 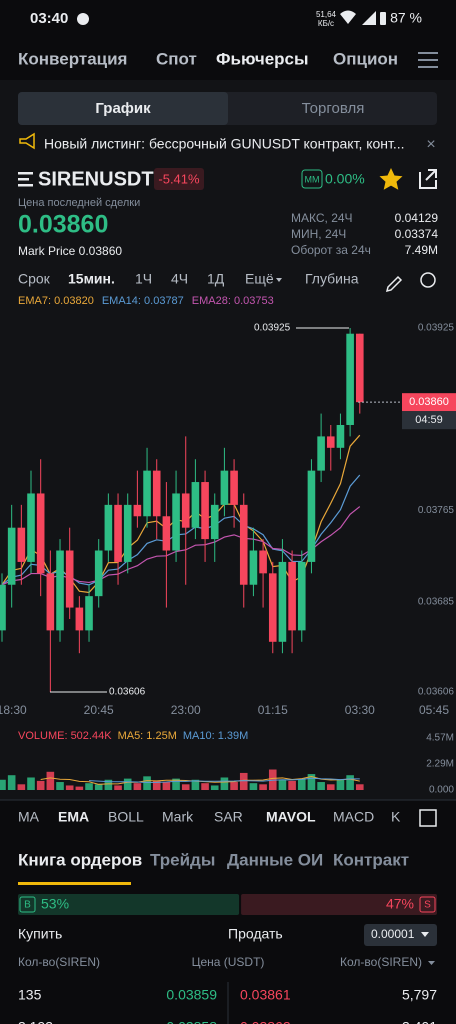 What do you see at coordinates (29, 817) in the screenshot?
I see `indicator-tab: MA` at bounding box center [29, 817].